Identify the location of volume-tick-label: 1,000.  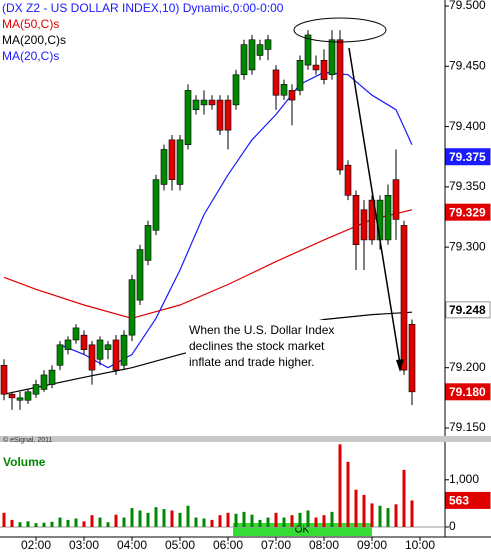
(464, 479).